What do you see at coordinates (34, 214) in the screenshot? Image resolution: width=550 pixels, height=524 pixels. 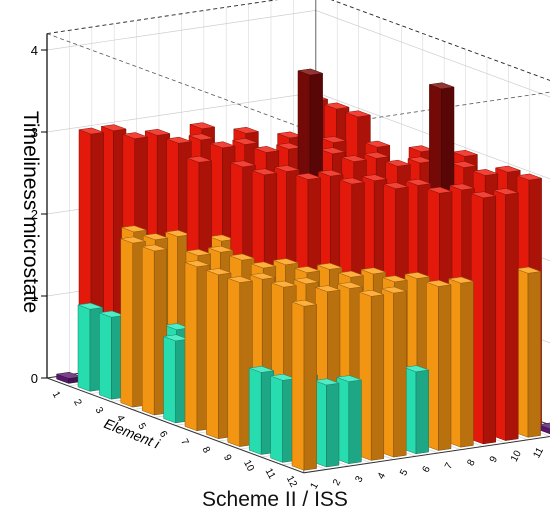 I see `z-tick-label: 2` at bounding box center [34, 214].